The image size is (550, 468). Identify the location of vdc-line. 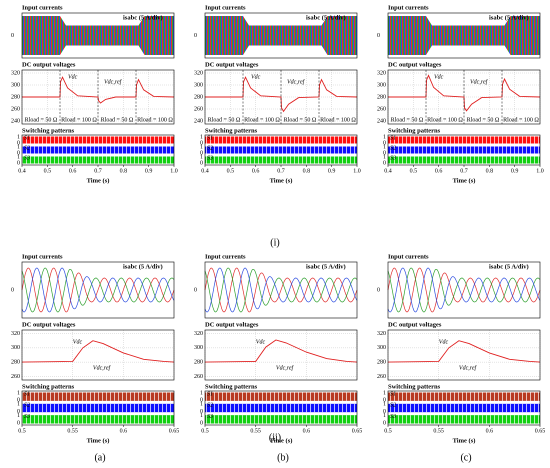
(98, 351).